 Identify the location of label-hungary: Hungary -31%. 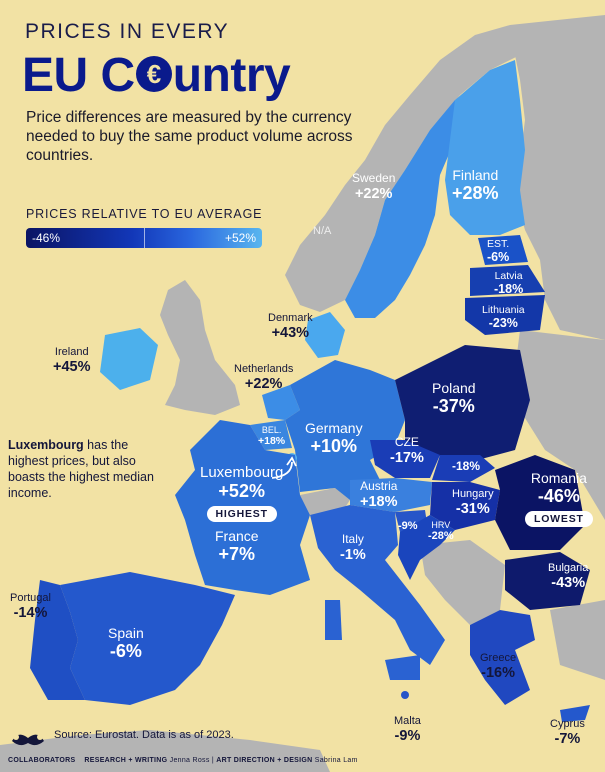
(473, 502).